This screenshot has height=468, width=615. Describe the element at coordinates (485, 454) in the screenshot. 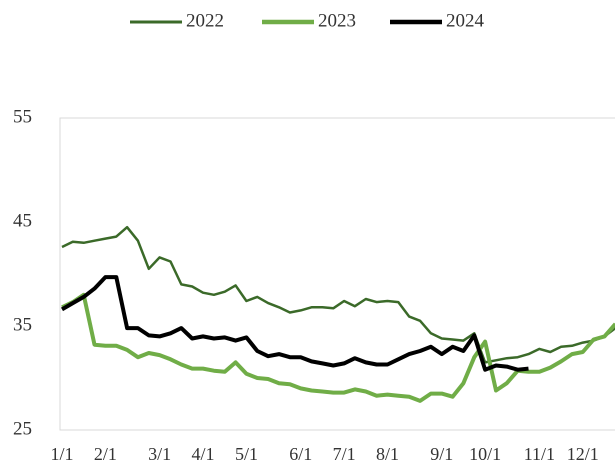

I see `x-tick-label: 10/1` at that location.